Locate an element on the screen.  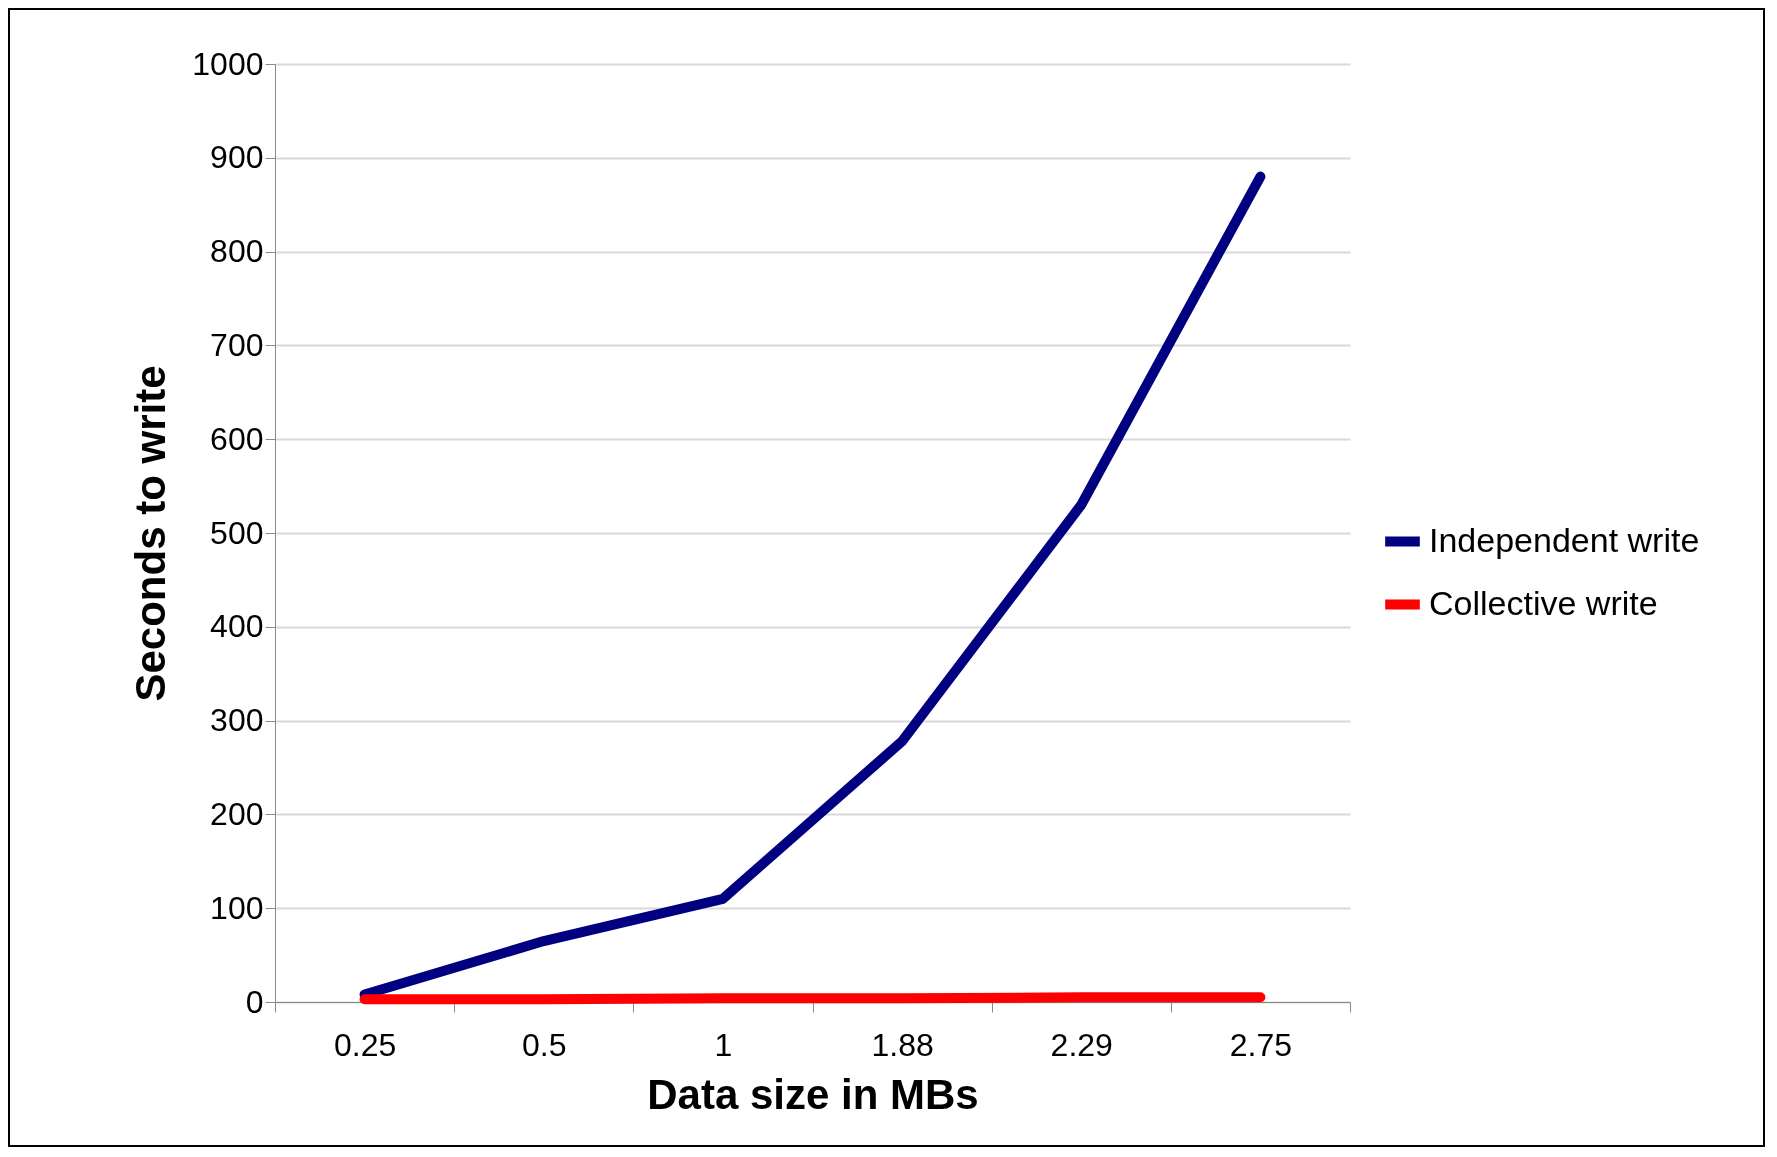
x-tick-label: 0.5 is located at coordinates (544, 1044).